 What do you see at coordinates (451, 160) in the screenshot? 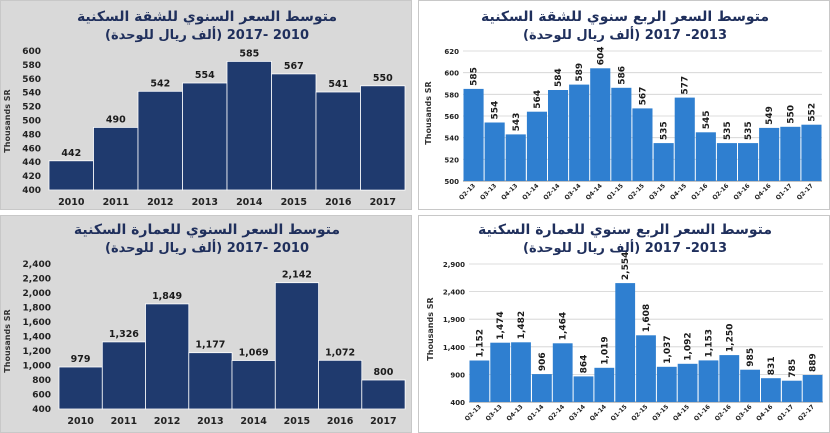
I see `y-tick-label: 520` at bounding box center [451, 160].